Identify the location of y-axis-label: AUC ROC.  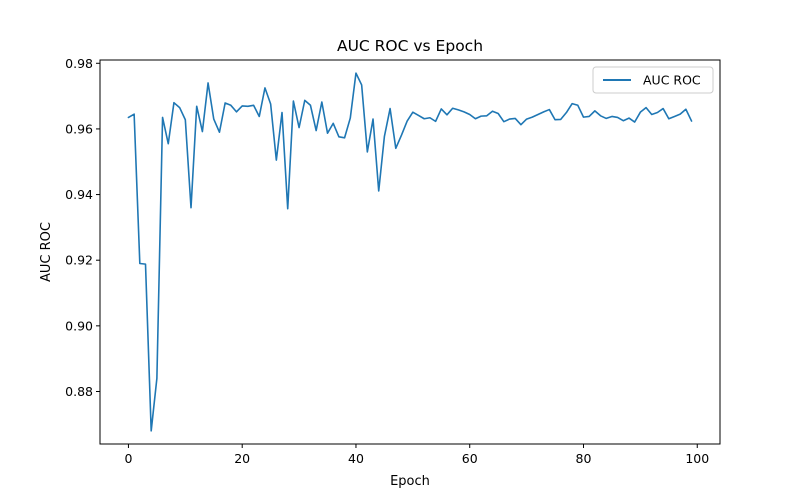
(46, 252).